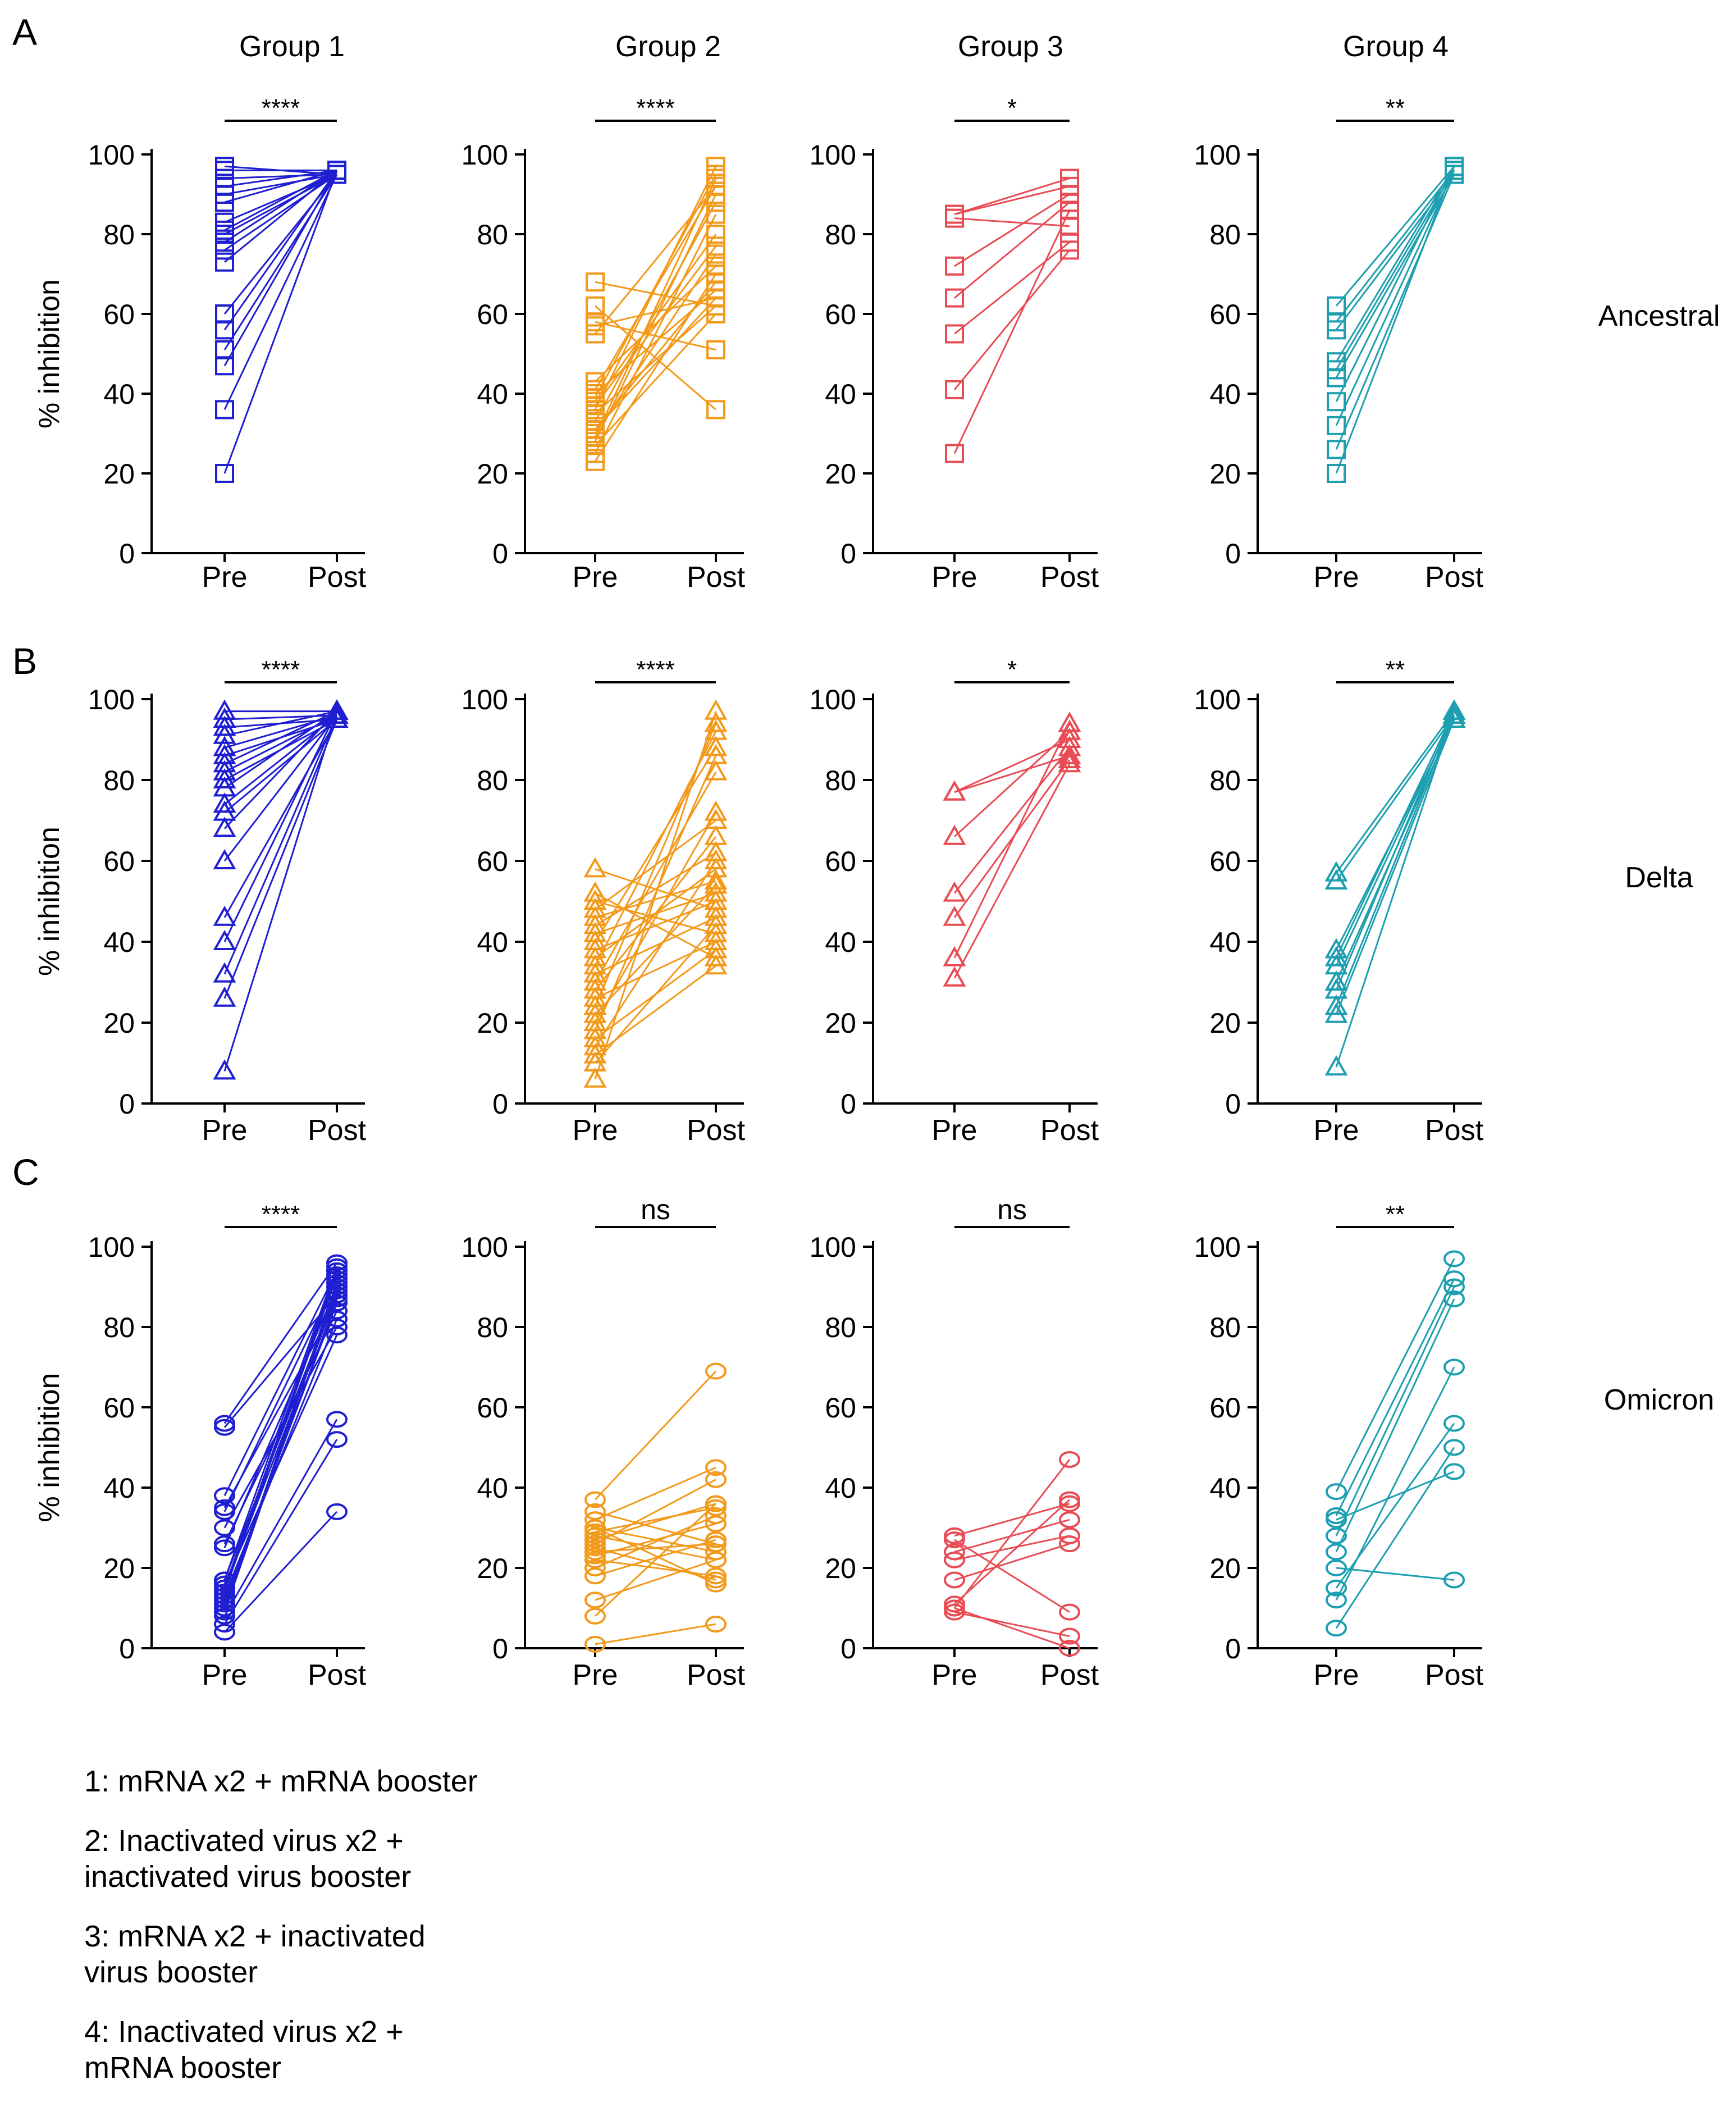 This screenshot has width=1736, height=2125. What do you see at coordinates (244, 2050) in the screenshot?
I see `legend-item-group-4: 4: Inactivated virus x2 + mRNA booster` at bounding box center [244, 2050].